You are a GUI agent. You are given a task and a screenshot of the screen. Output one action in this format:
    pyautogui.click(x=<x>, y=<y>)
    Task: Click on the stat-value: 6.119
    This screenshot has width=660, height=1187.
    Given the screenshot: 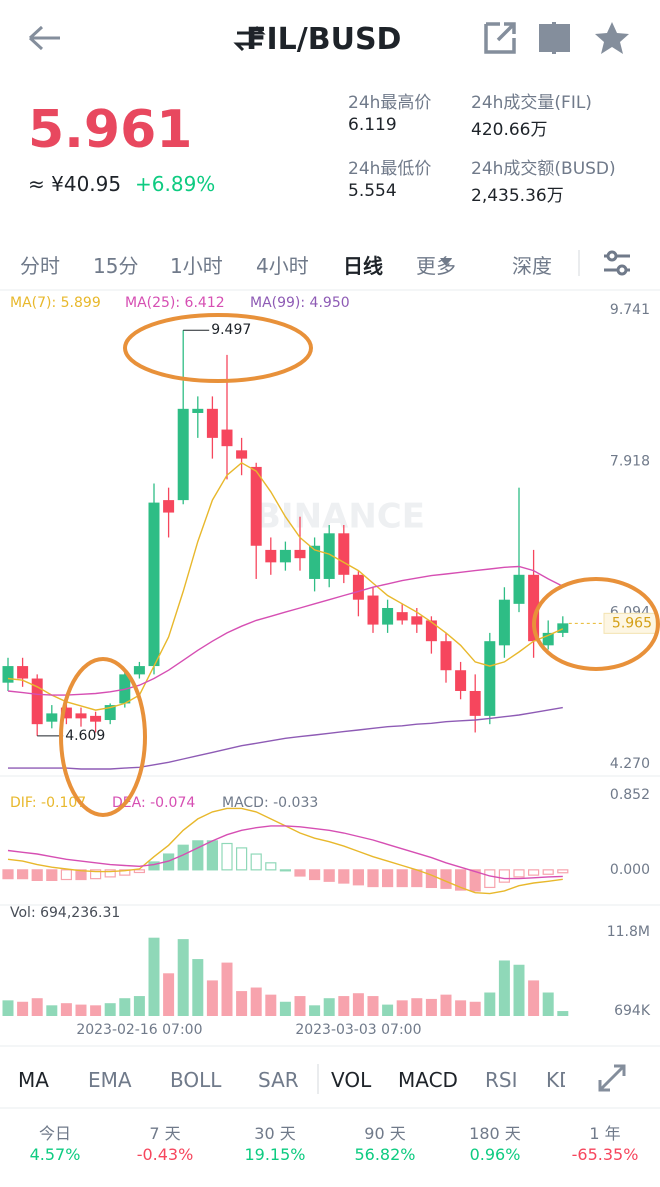 What is the action you would take?
    pyautogui.click(x=372, y=125)
    